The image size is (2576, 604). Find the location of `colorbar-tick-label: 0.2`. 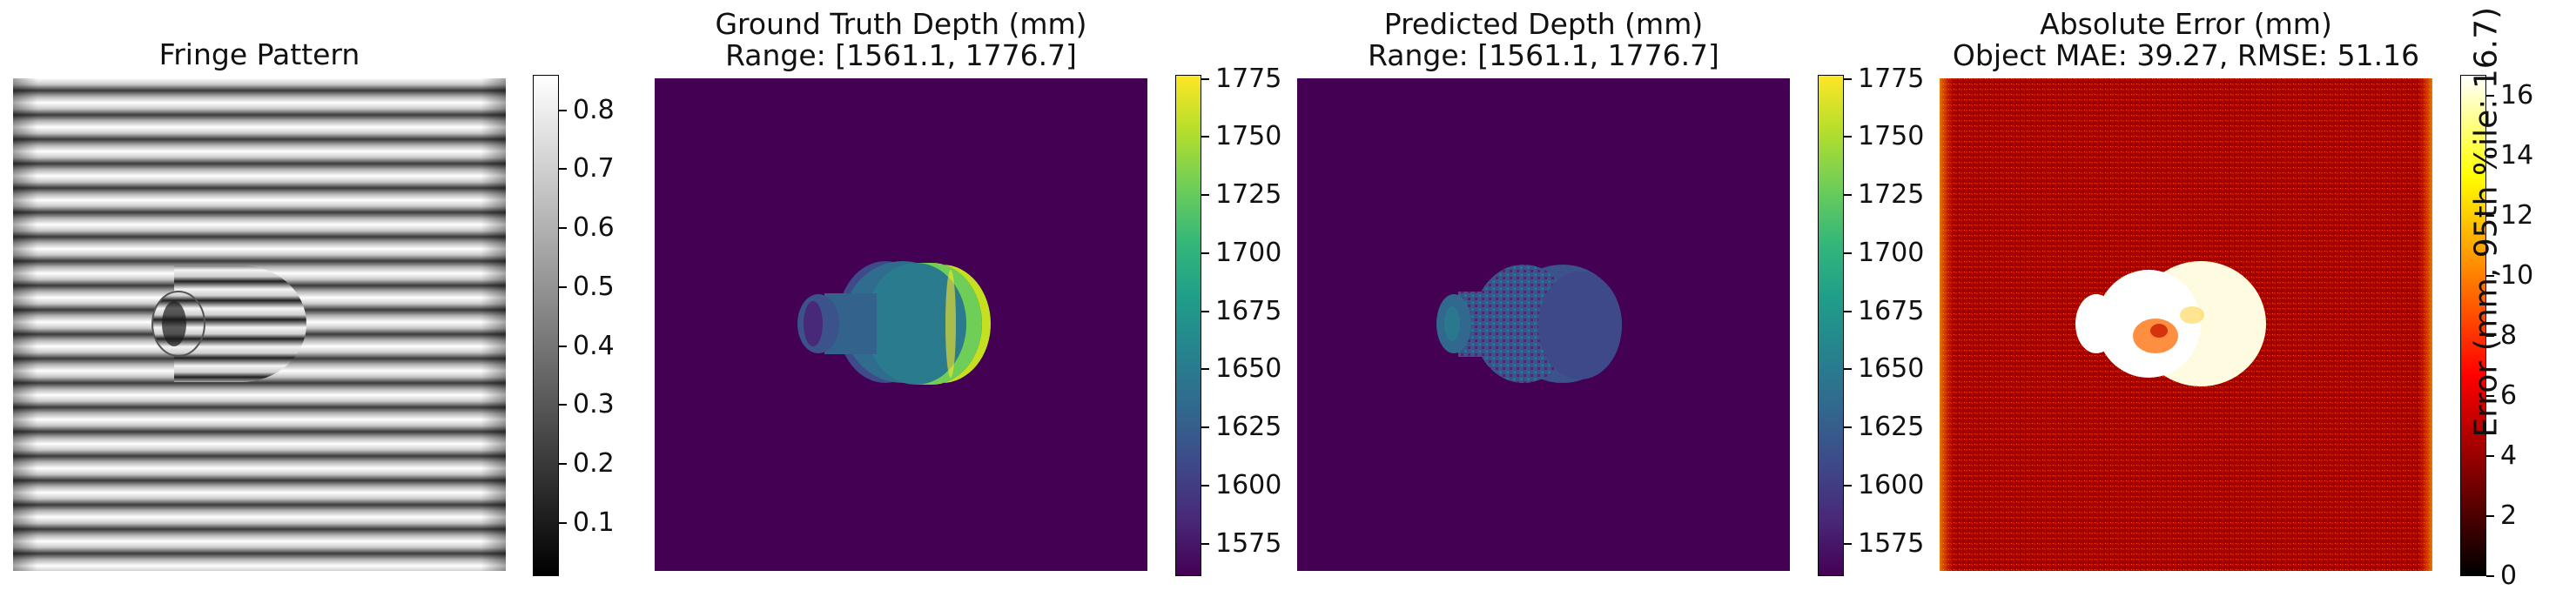

colorbar-tick-label: 0.2 is located at coordinates (594, 464).